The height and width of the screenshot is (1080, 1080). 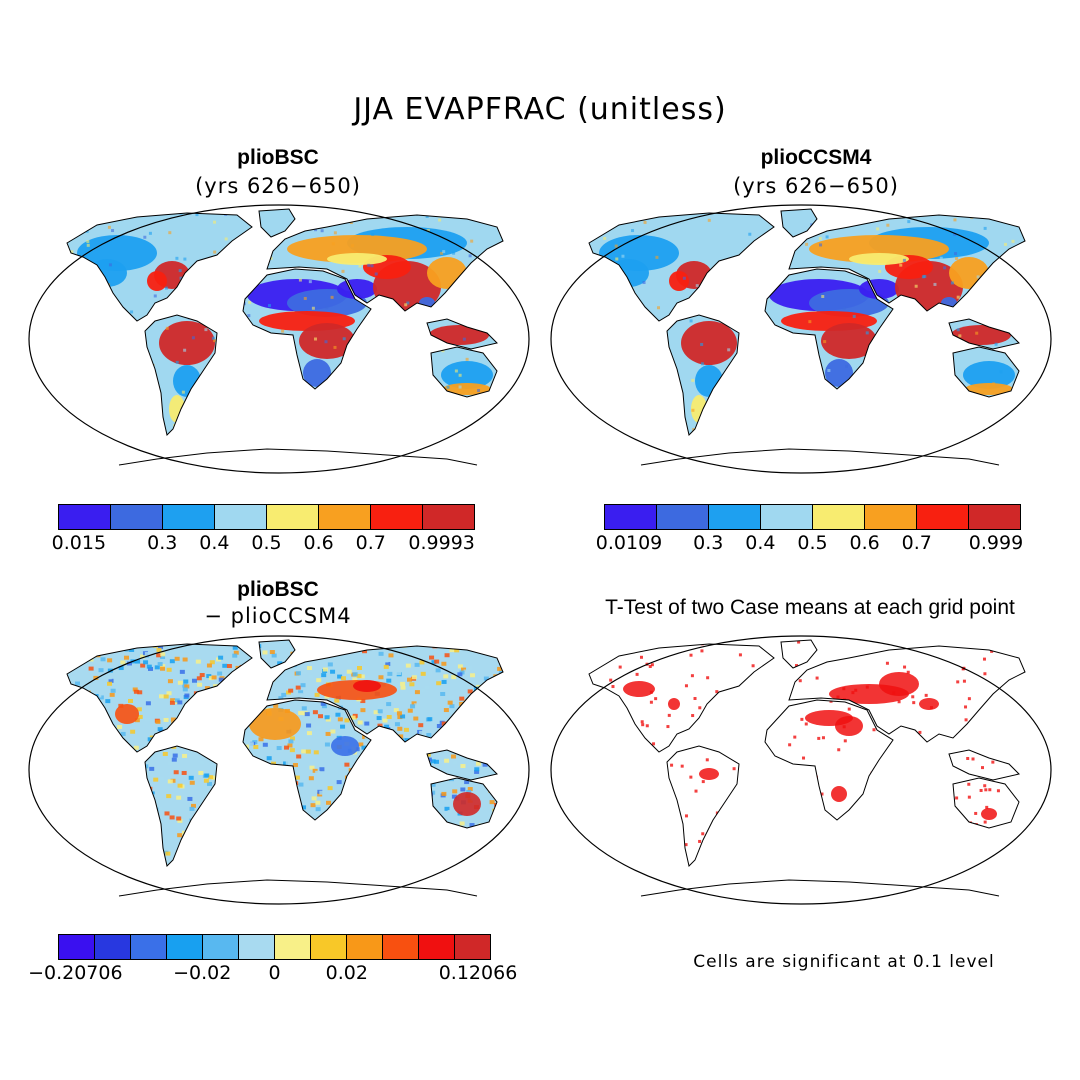 What do you see at coordinates (629, 543) in the screenshot?
I see `colorbar-tick-label: 0.0109` at bounding box center [629, 543].